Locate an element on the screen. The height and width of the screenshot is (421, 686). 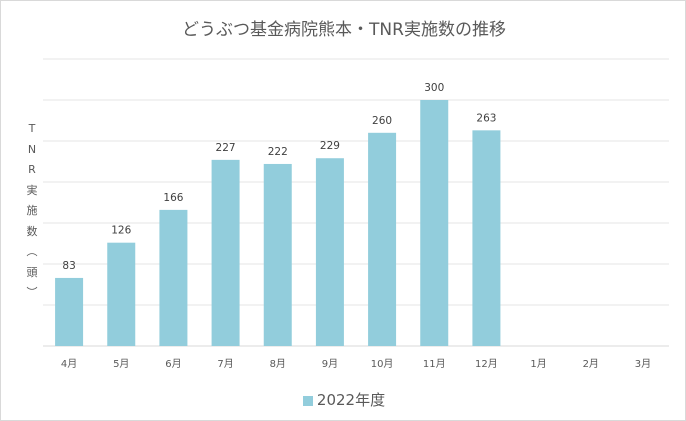
x-tick-label: 10月 is located at coordinates (382, 364).